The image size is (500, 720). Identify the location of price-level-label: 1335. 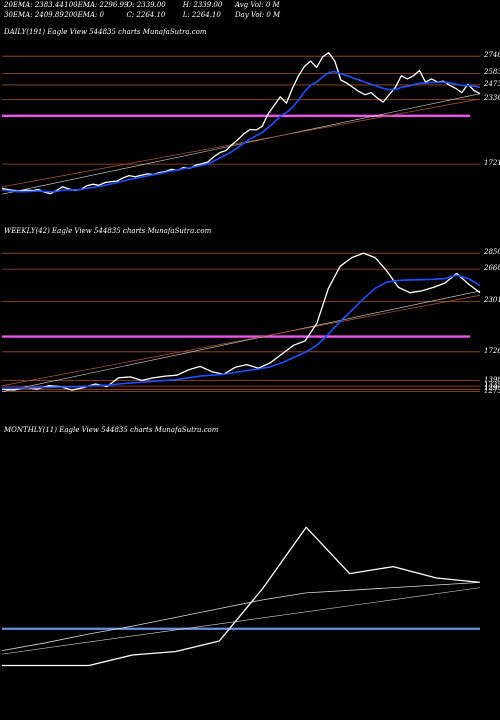
(492, 385).